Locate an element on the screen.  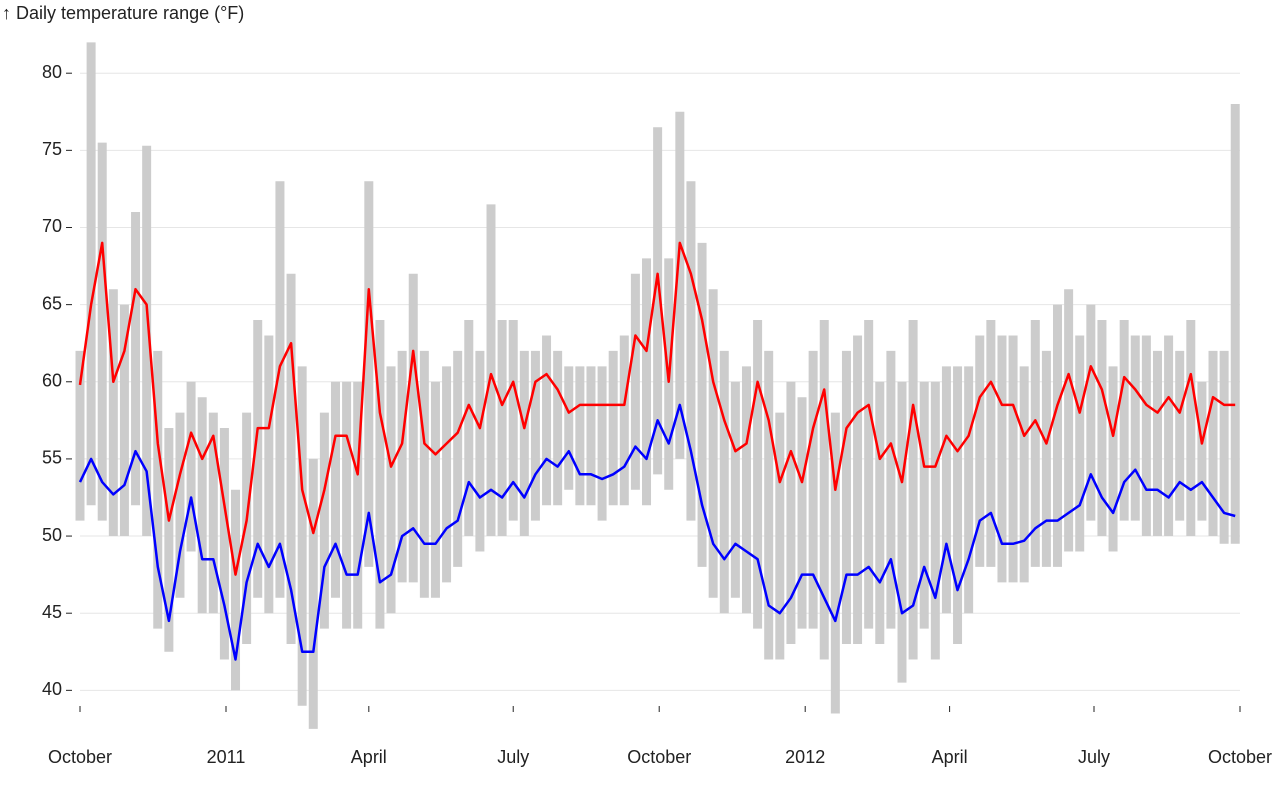
y-axis-label: ↑ Daily temperature range (°F) is located at coordinates (123, 13).